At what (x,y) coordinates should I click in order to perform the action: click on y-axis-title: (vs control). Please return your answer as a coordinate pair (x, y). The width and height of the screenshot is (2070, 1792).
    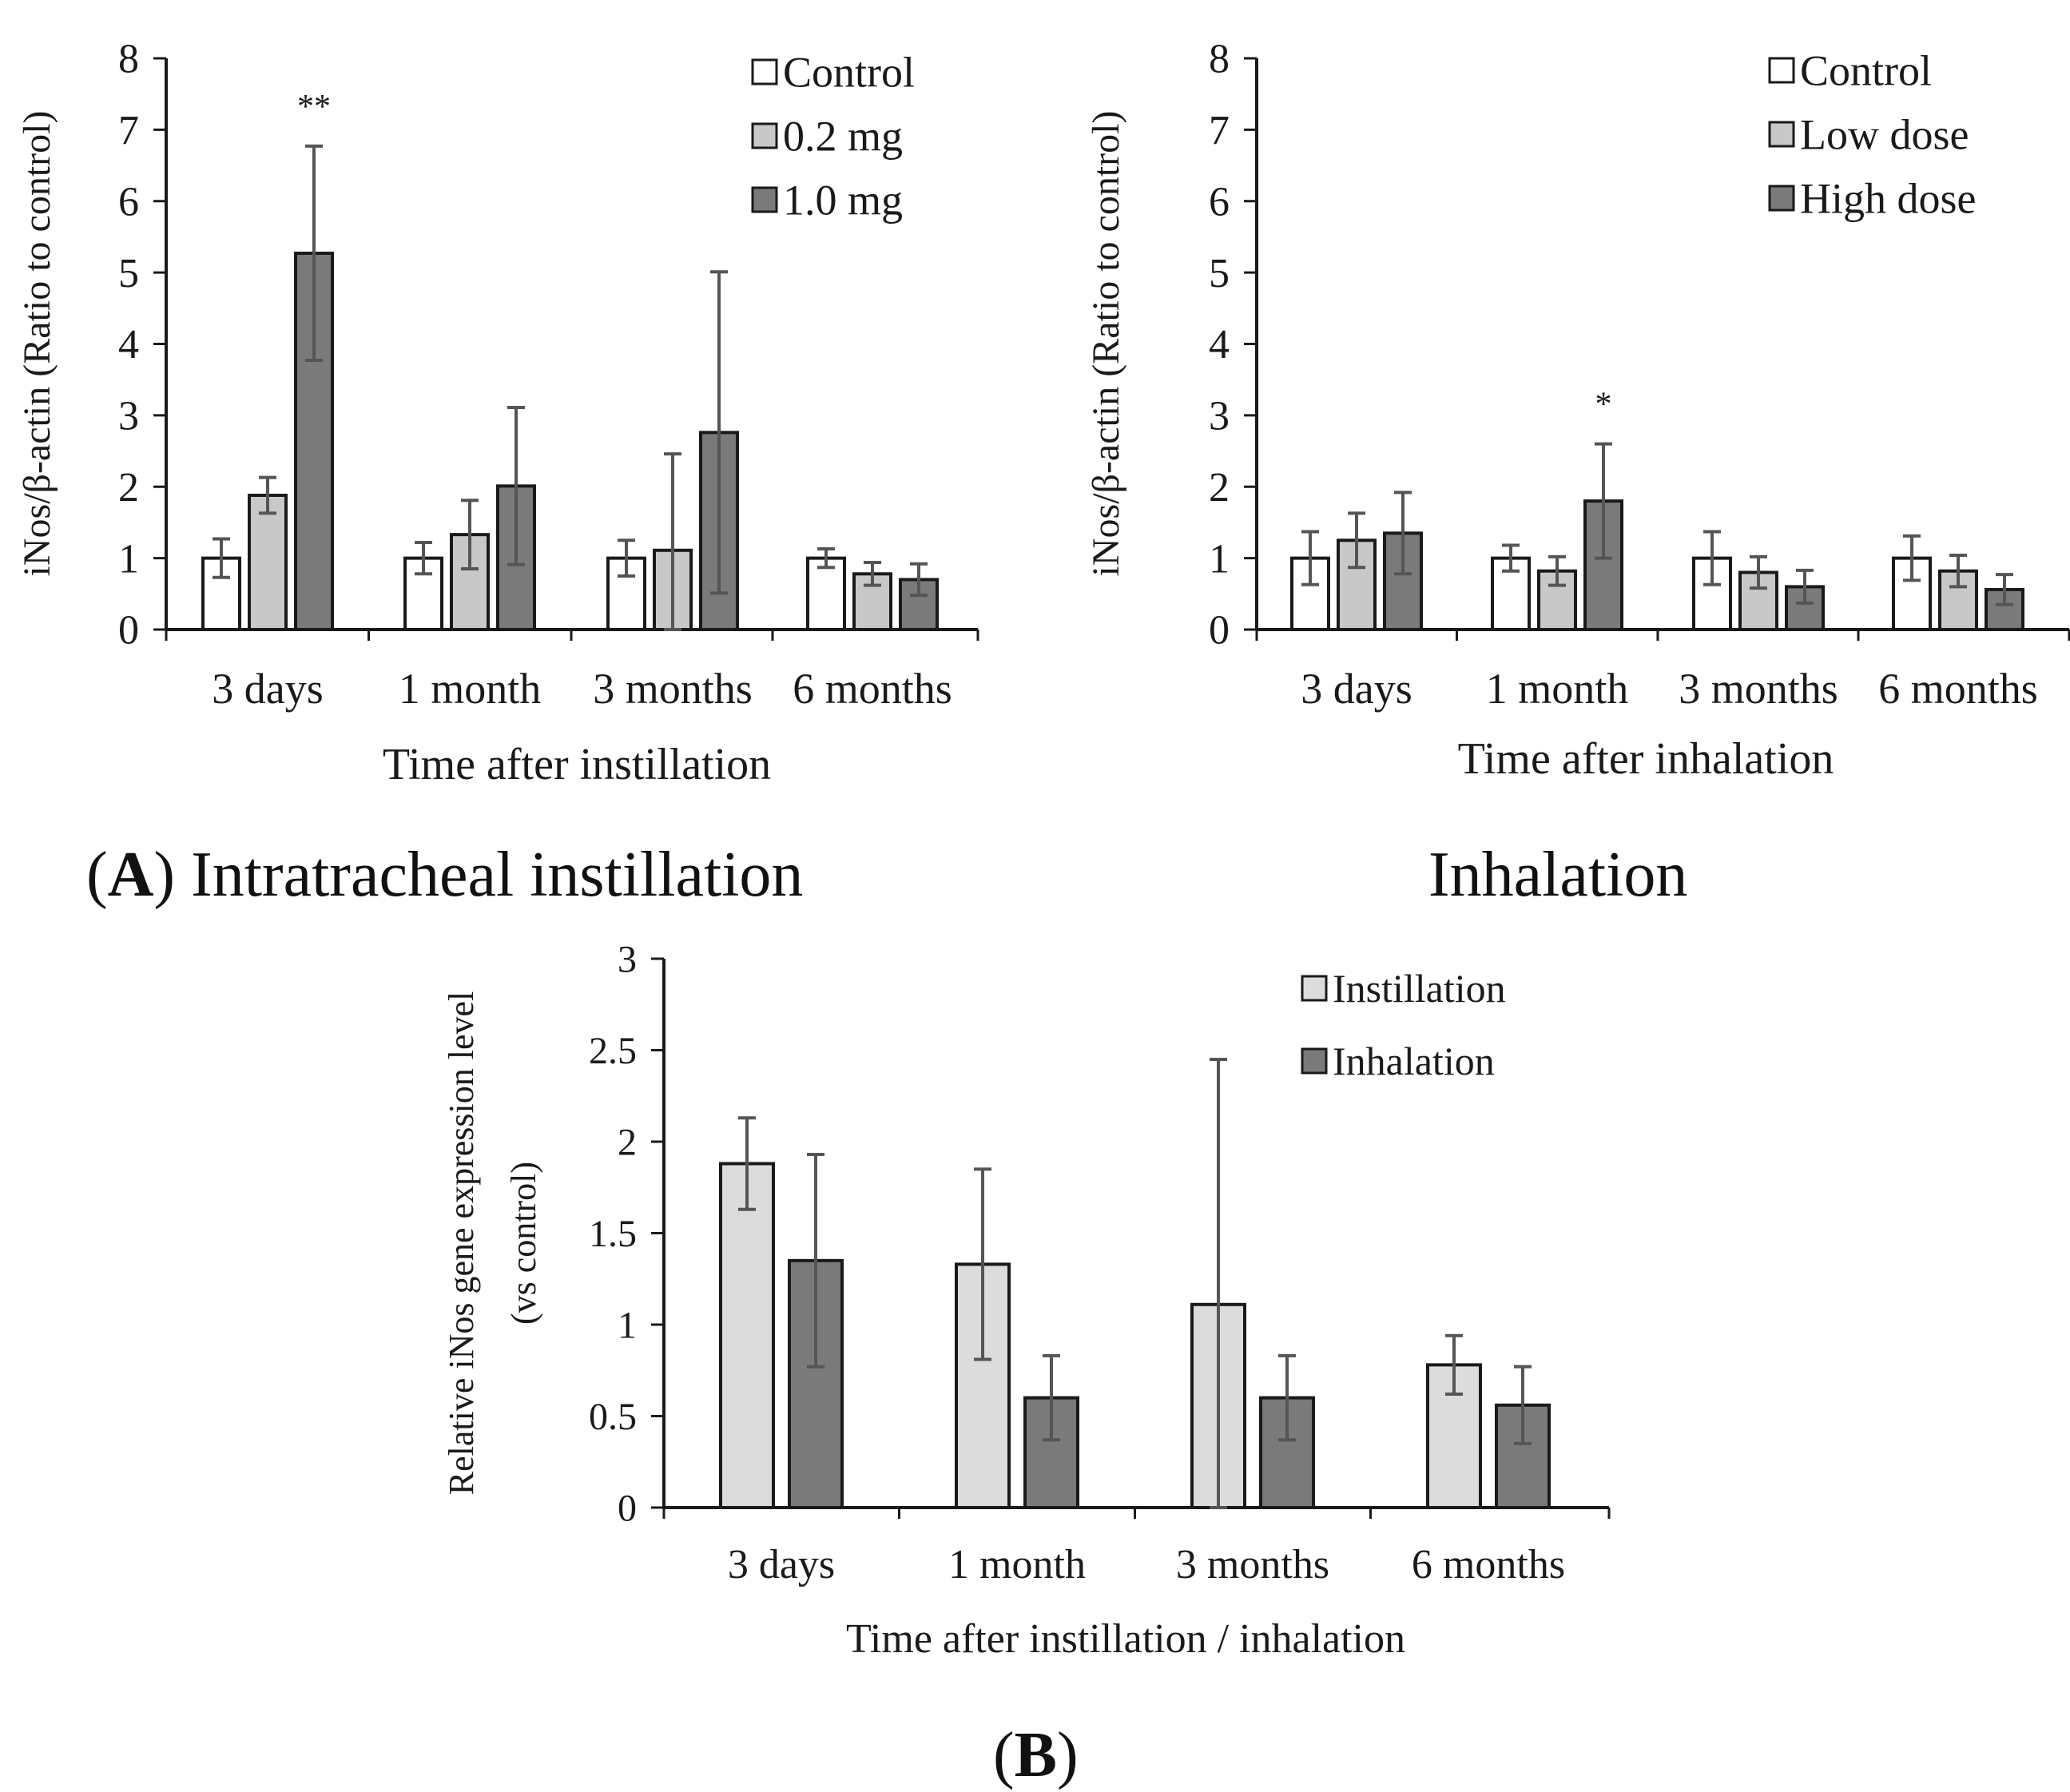
    Looking at the image, I should click on (523, 1243).